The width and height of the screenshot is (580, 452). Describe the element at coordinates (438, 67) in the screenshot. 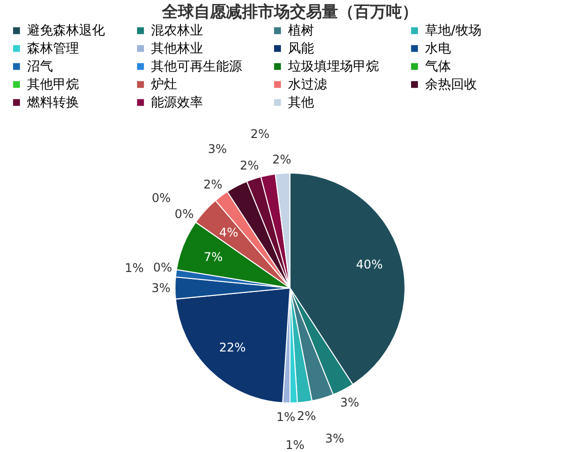

I see `legend-label: 气体` at that location.